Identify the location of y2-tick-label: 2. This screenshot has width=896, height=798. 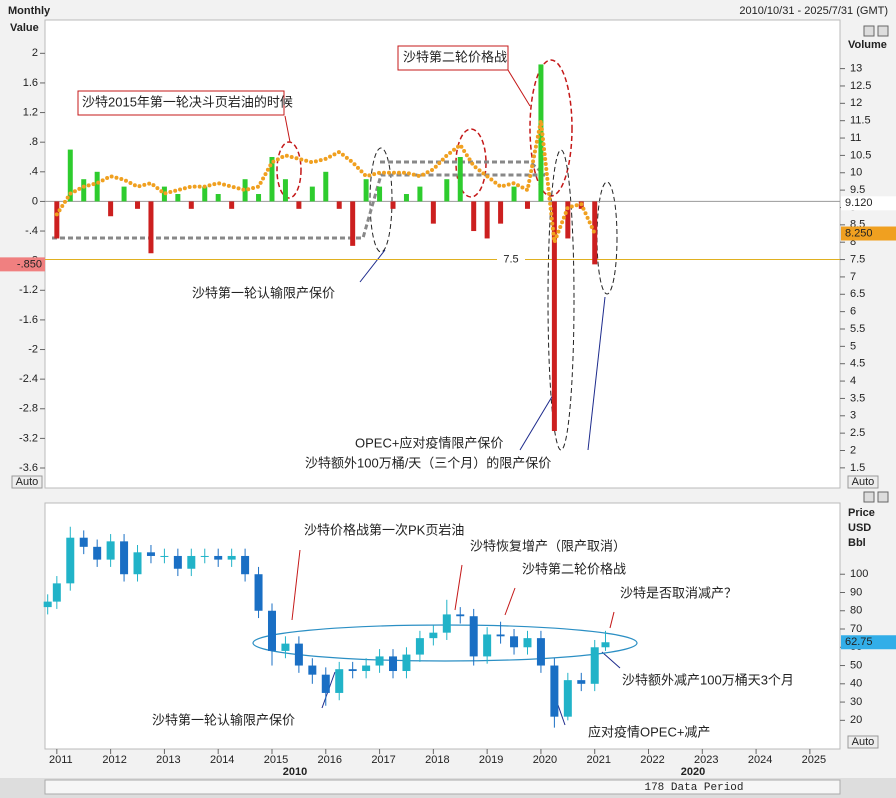
(853, 450).